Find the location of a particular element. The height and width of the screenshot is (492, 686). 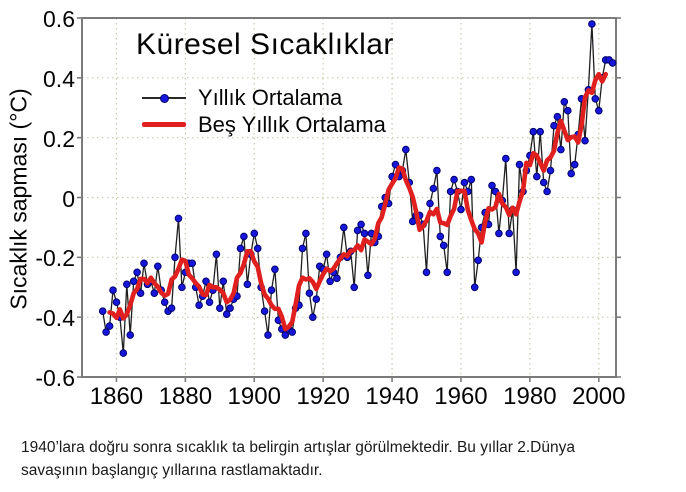

legend-five-year-line-icon is located at coordinates (164, 124).